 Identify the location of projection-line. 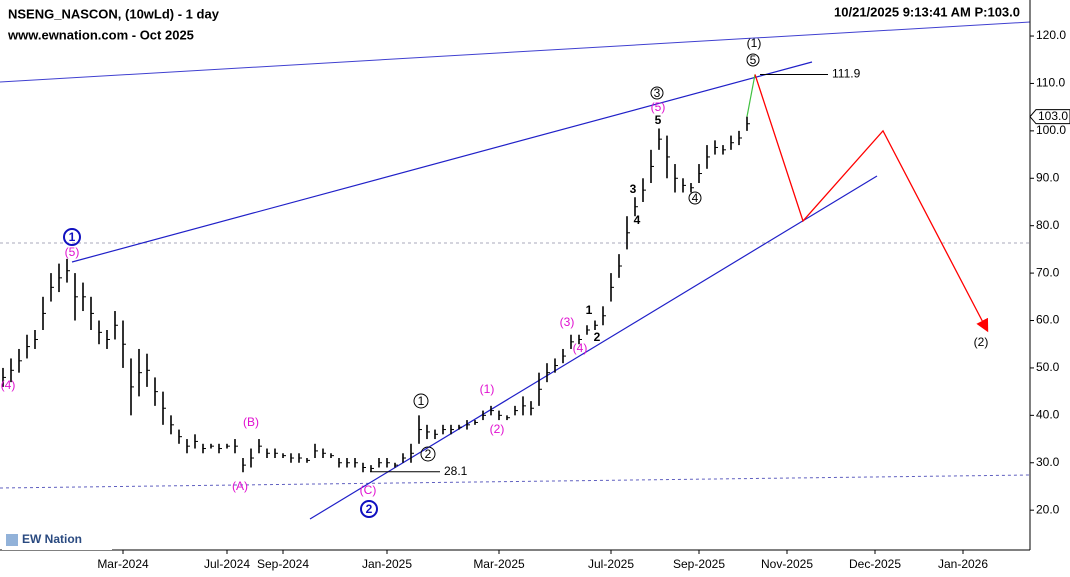
(871, 203).